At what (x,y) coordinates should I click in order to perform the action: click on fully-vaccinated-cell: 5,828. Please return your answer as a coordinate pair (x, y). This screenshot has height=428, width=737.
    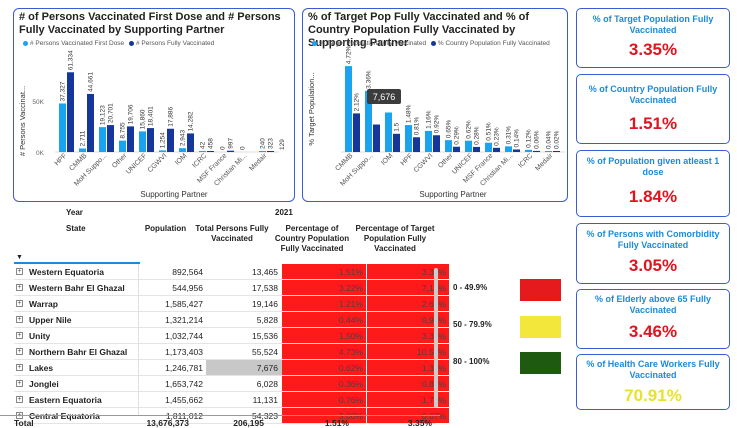
    Looking at the image, I should click on (267, 320).